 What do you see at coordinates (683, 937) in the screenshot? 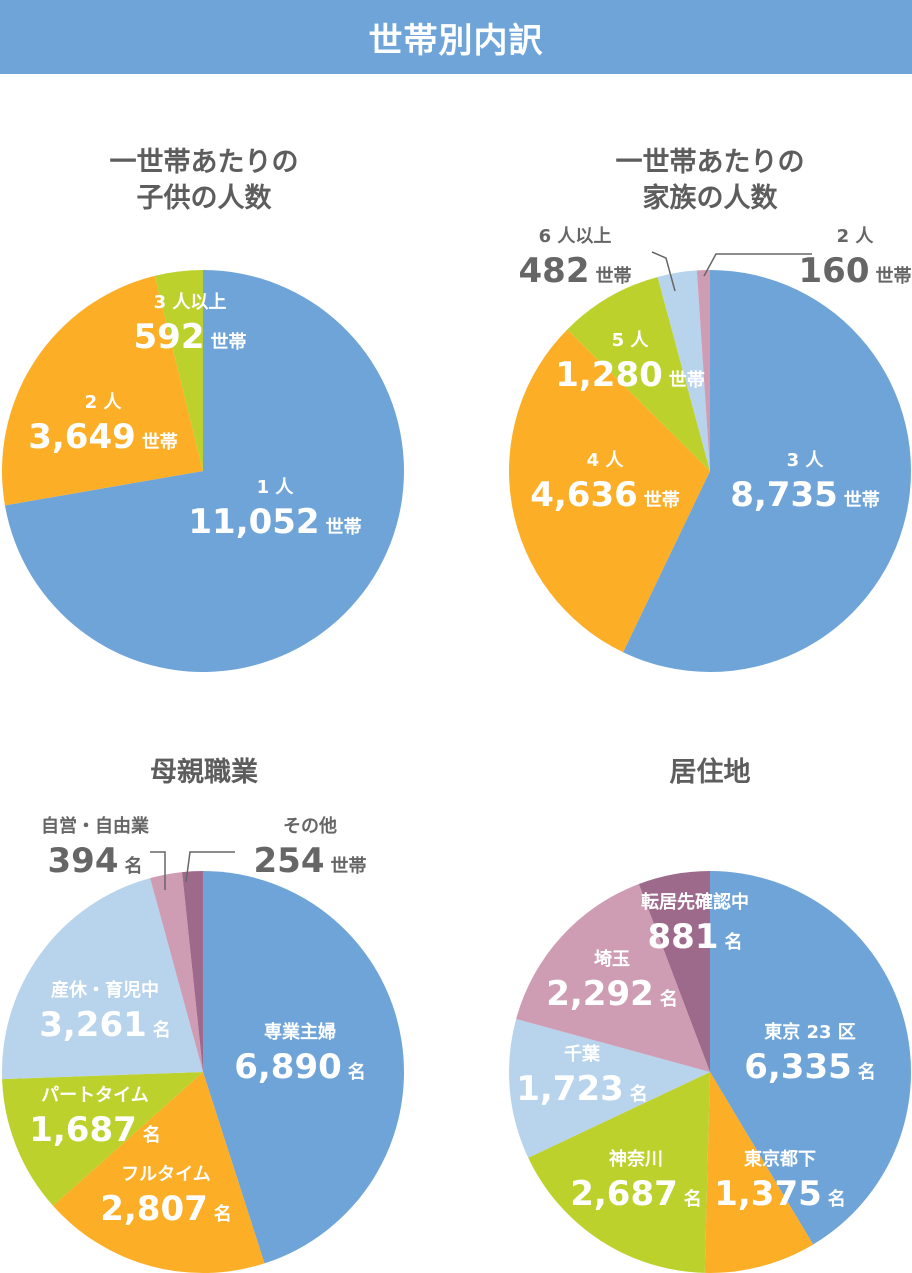
I see `slice-number: 881` at bounding box center [683, 937].